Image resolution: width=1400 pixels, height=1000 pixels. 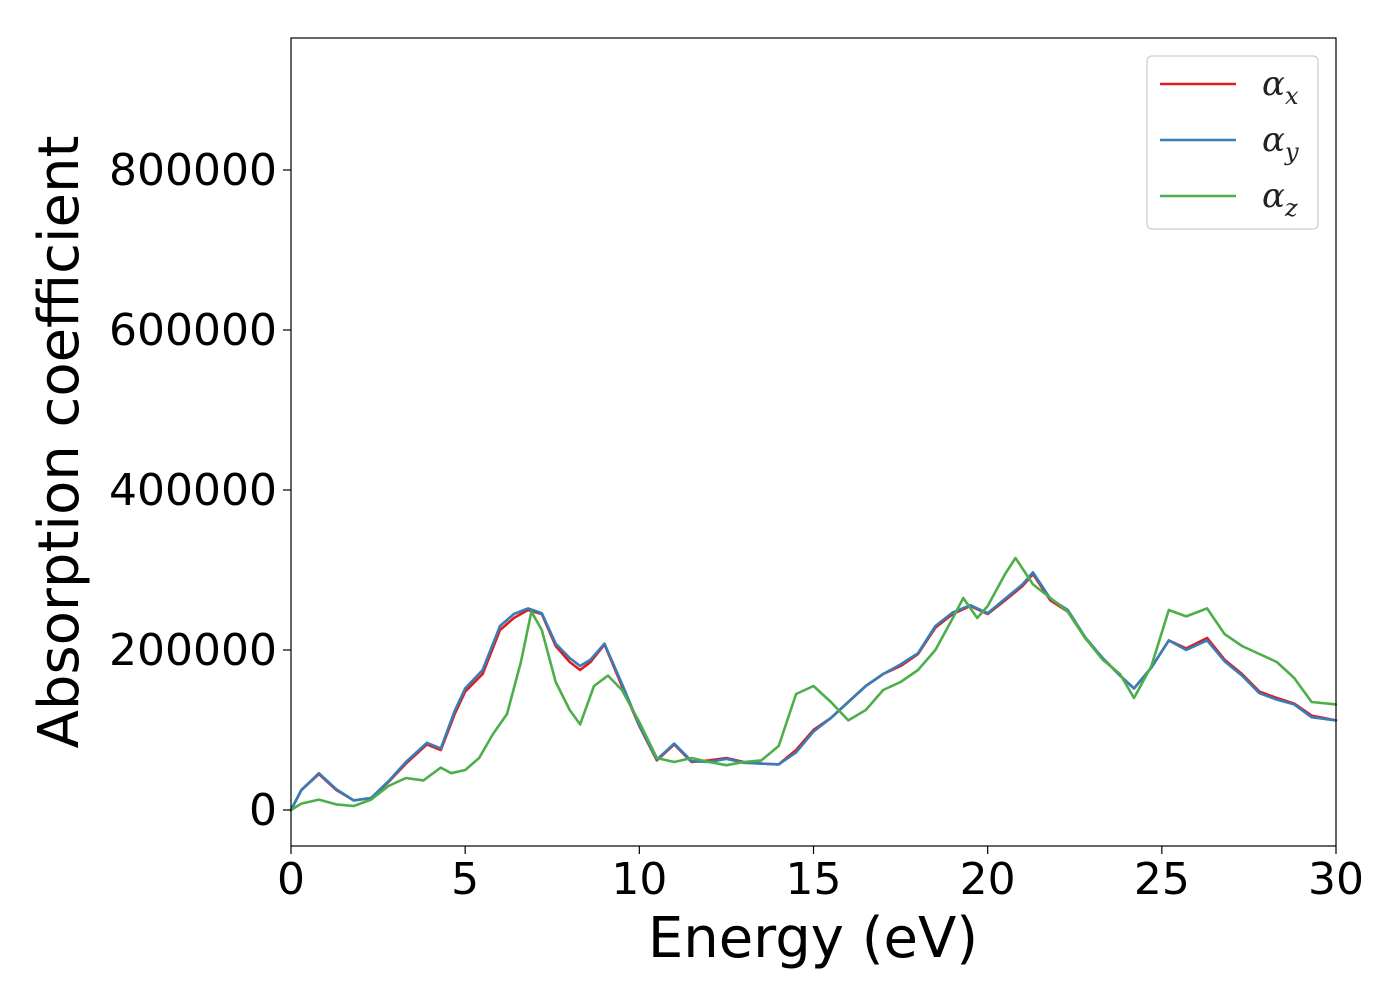 What do you see at coordinates (988, 879) in the screenshot?
I see `x-tick-label: 20` at bounding box center [988, 879].